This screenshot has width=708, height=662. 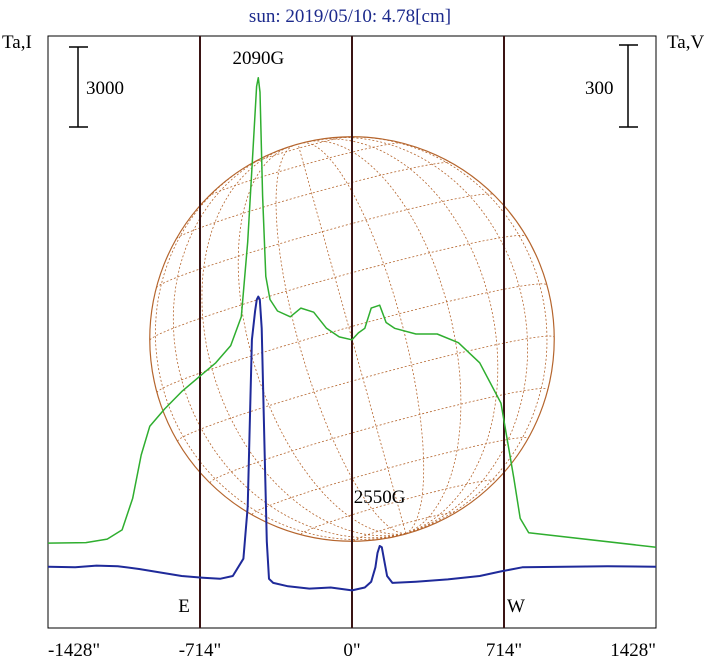 I want to click on x-tick-label: -714", so click(x=200, y=650).